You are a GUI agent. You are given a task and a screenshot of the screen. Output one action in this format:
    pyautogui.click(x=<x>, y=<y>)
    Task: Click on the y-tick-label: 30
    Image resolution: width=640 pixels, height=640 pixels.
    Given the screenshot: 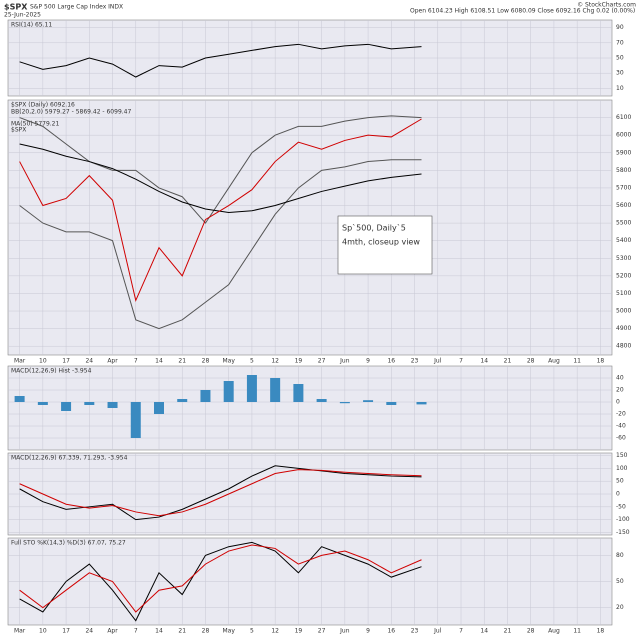 What is the action you would take?
    pyautogui.click(x=620, y=73)
    